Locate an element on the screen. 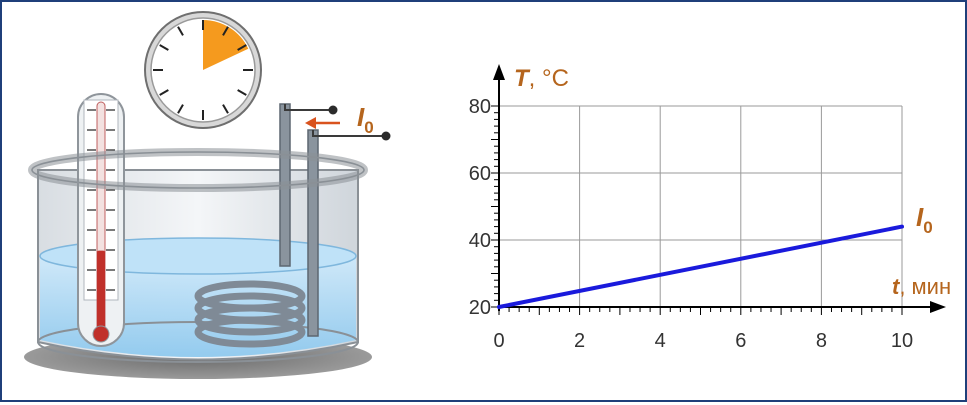 The height and width of the screenshot is (405, 967). terminal-wires is located at coordinates (334, 120).